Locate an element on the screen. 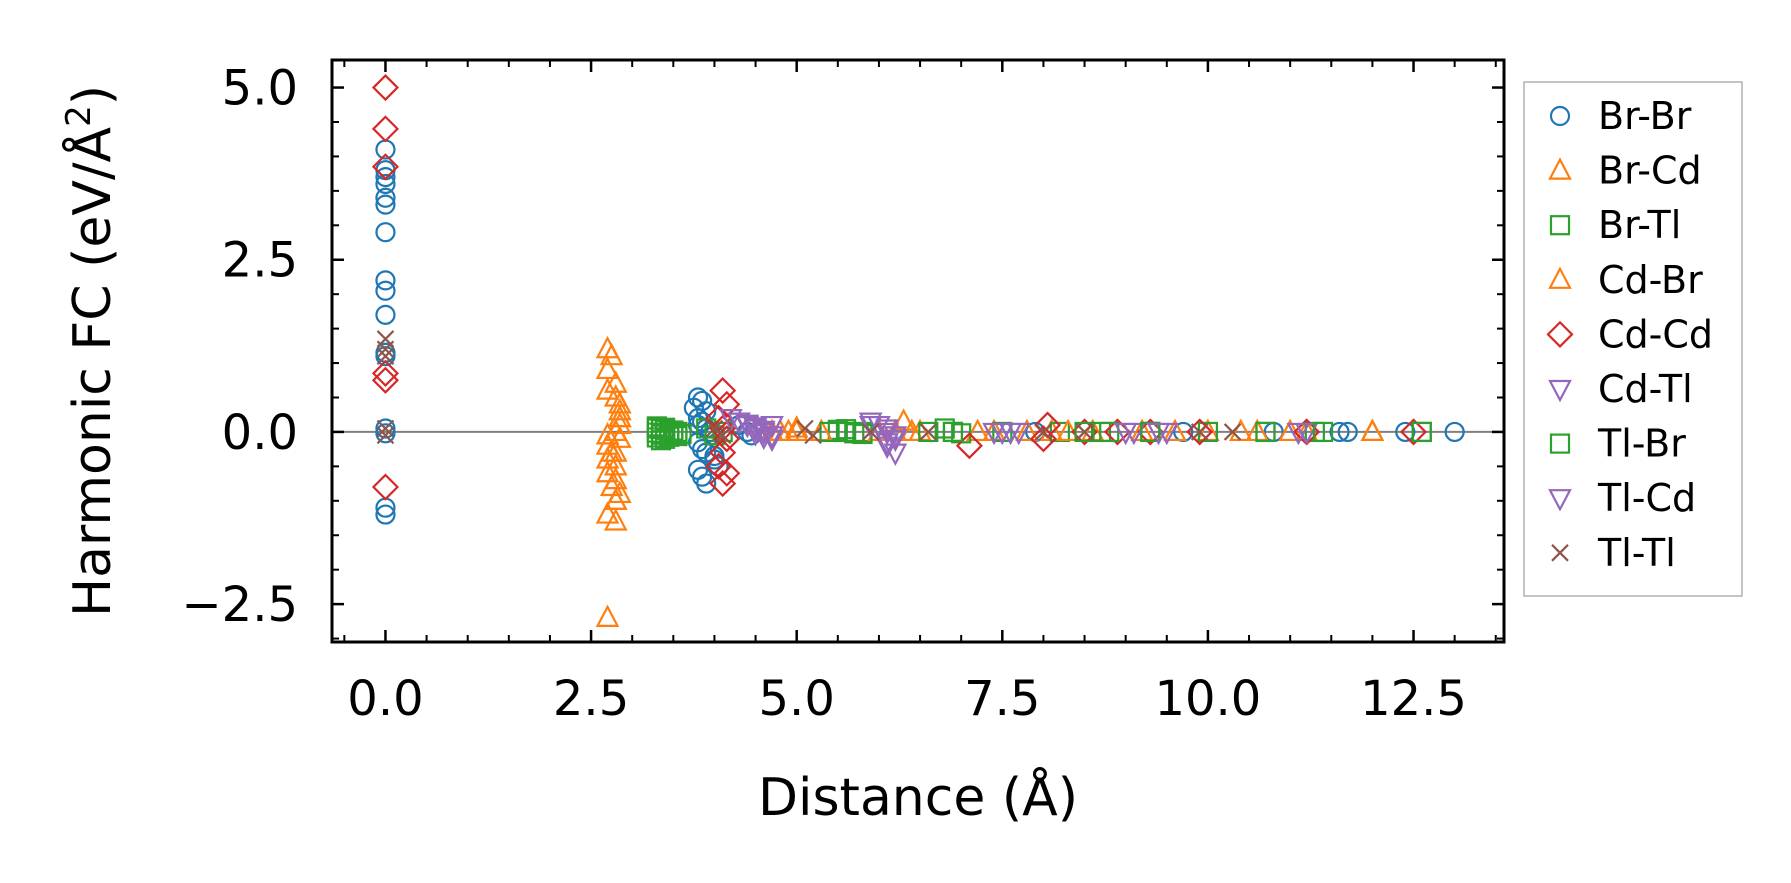  x-tick-label: 12.5 is located at coordinates (1413, 699).